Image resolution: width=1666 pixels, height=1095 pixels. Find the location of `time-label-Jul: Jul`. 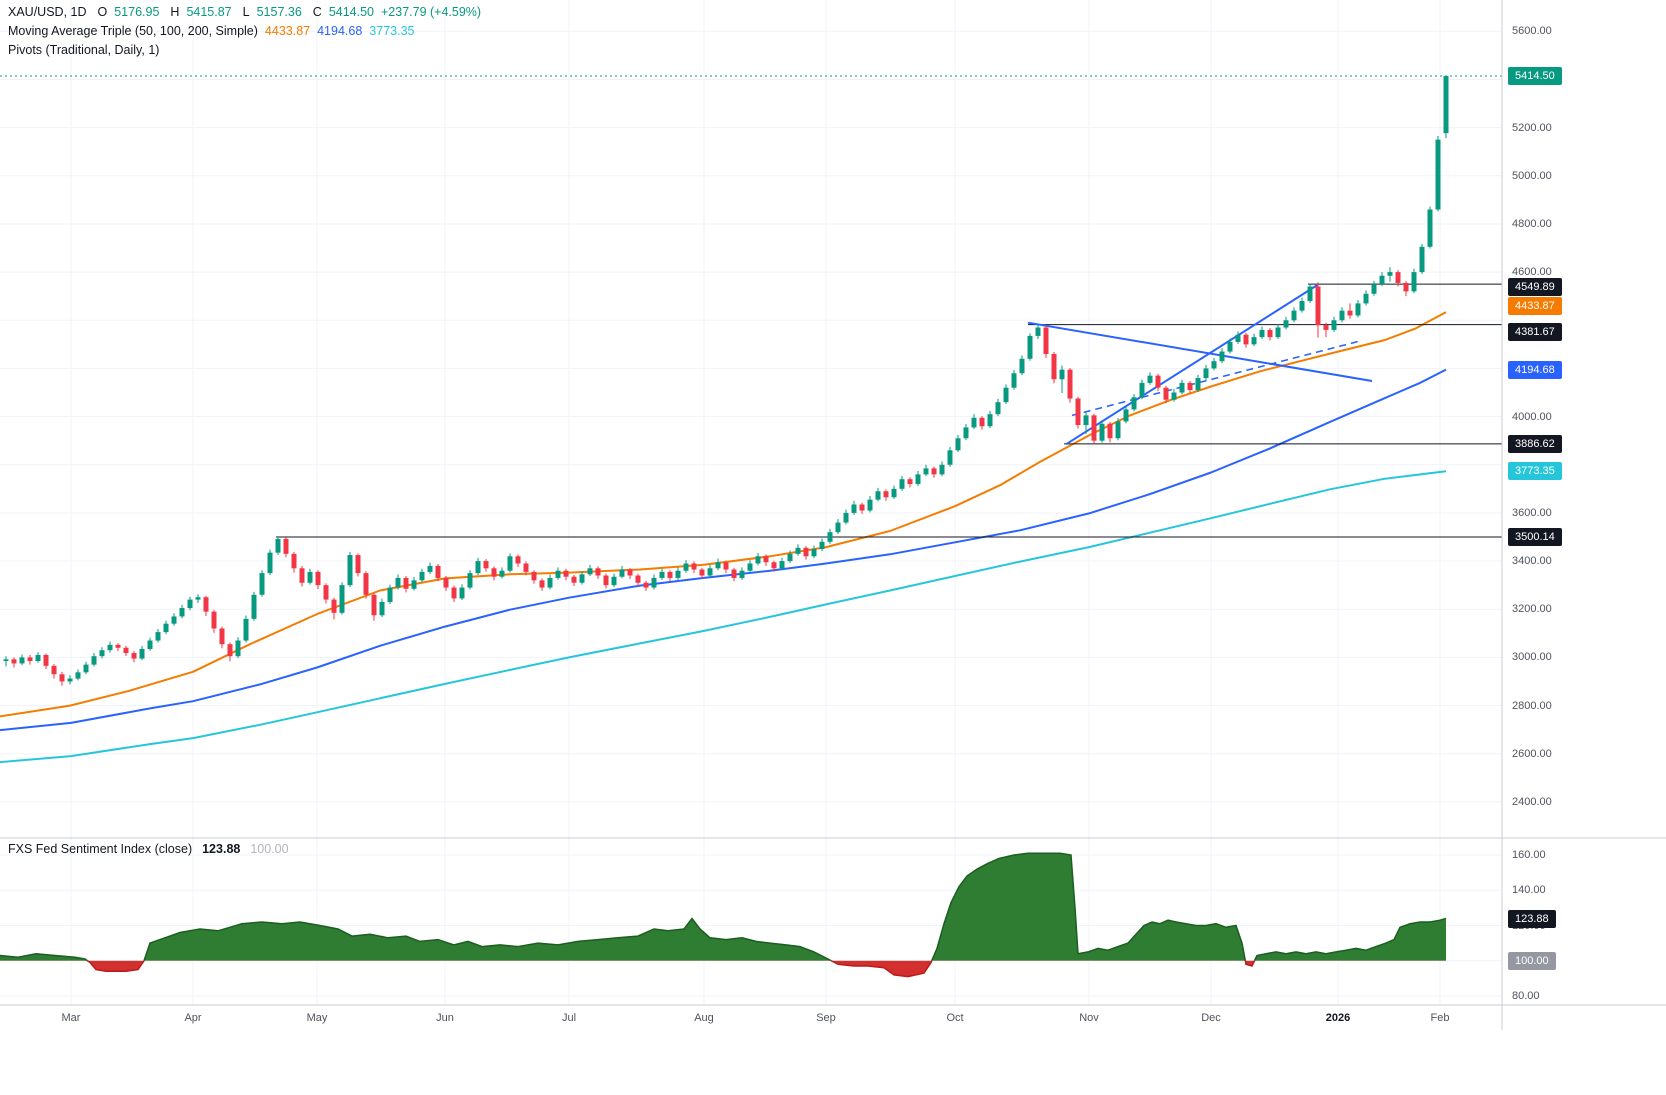

time-label-Jul: Jul is located at coordinates (569, 1018).